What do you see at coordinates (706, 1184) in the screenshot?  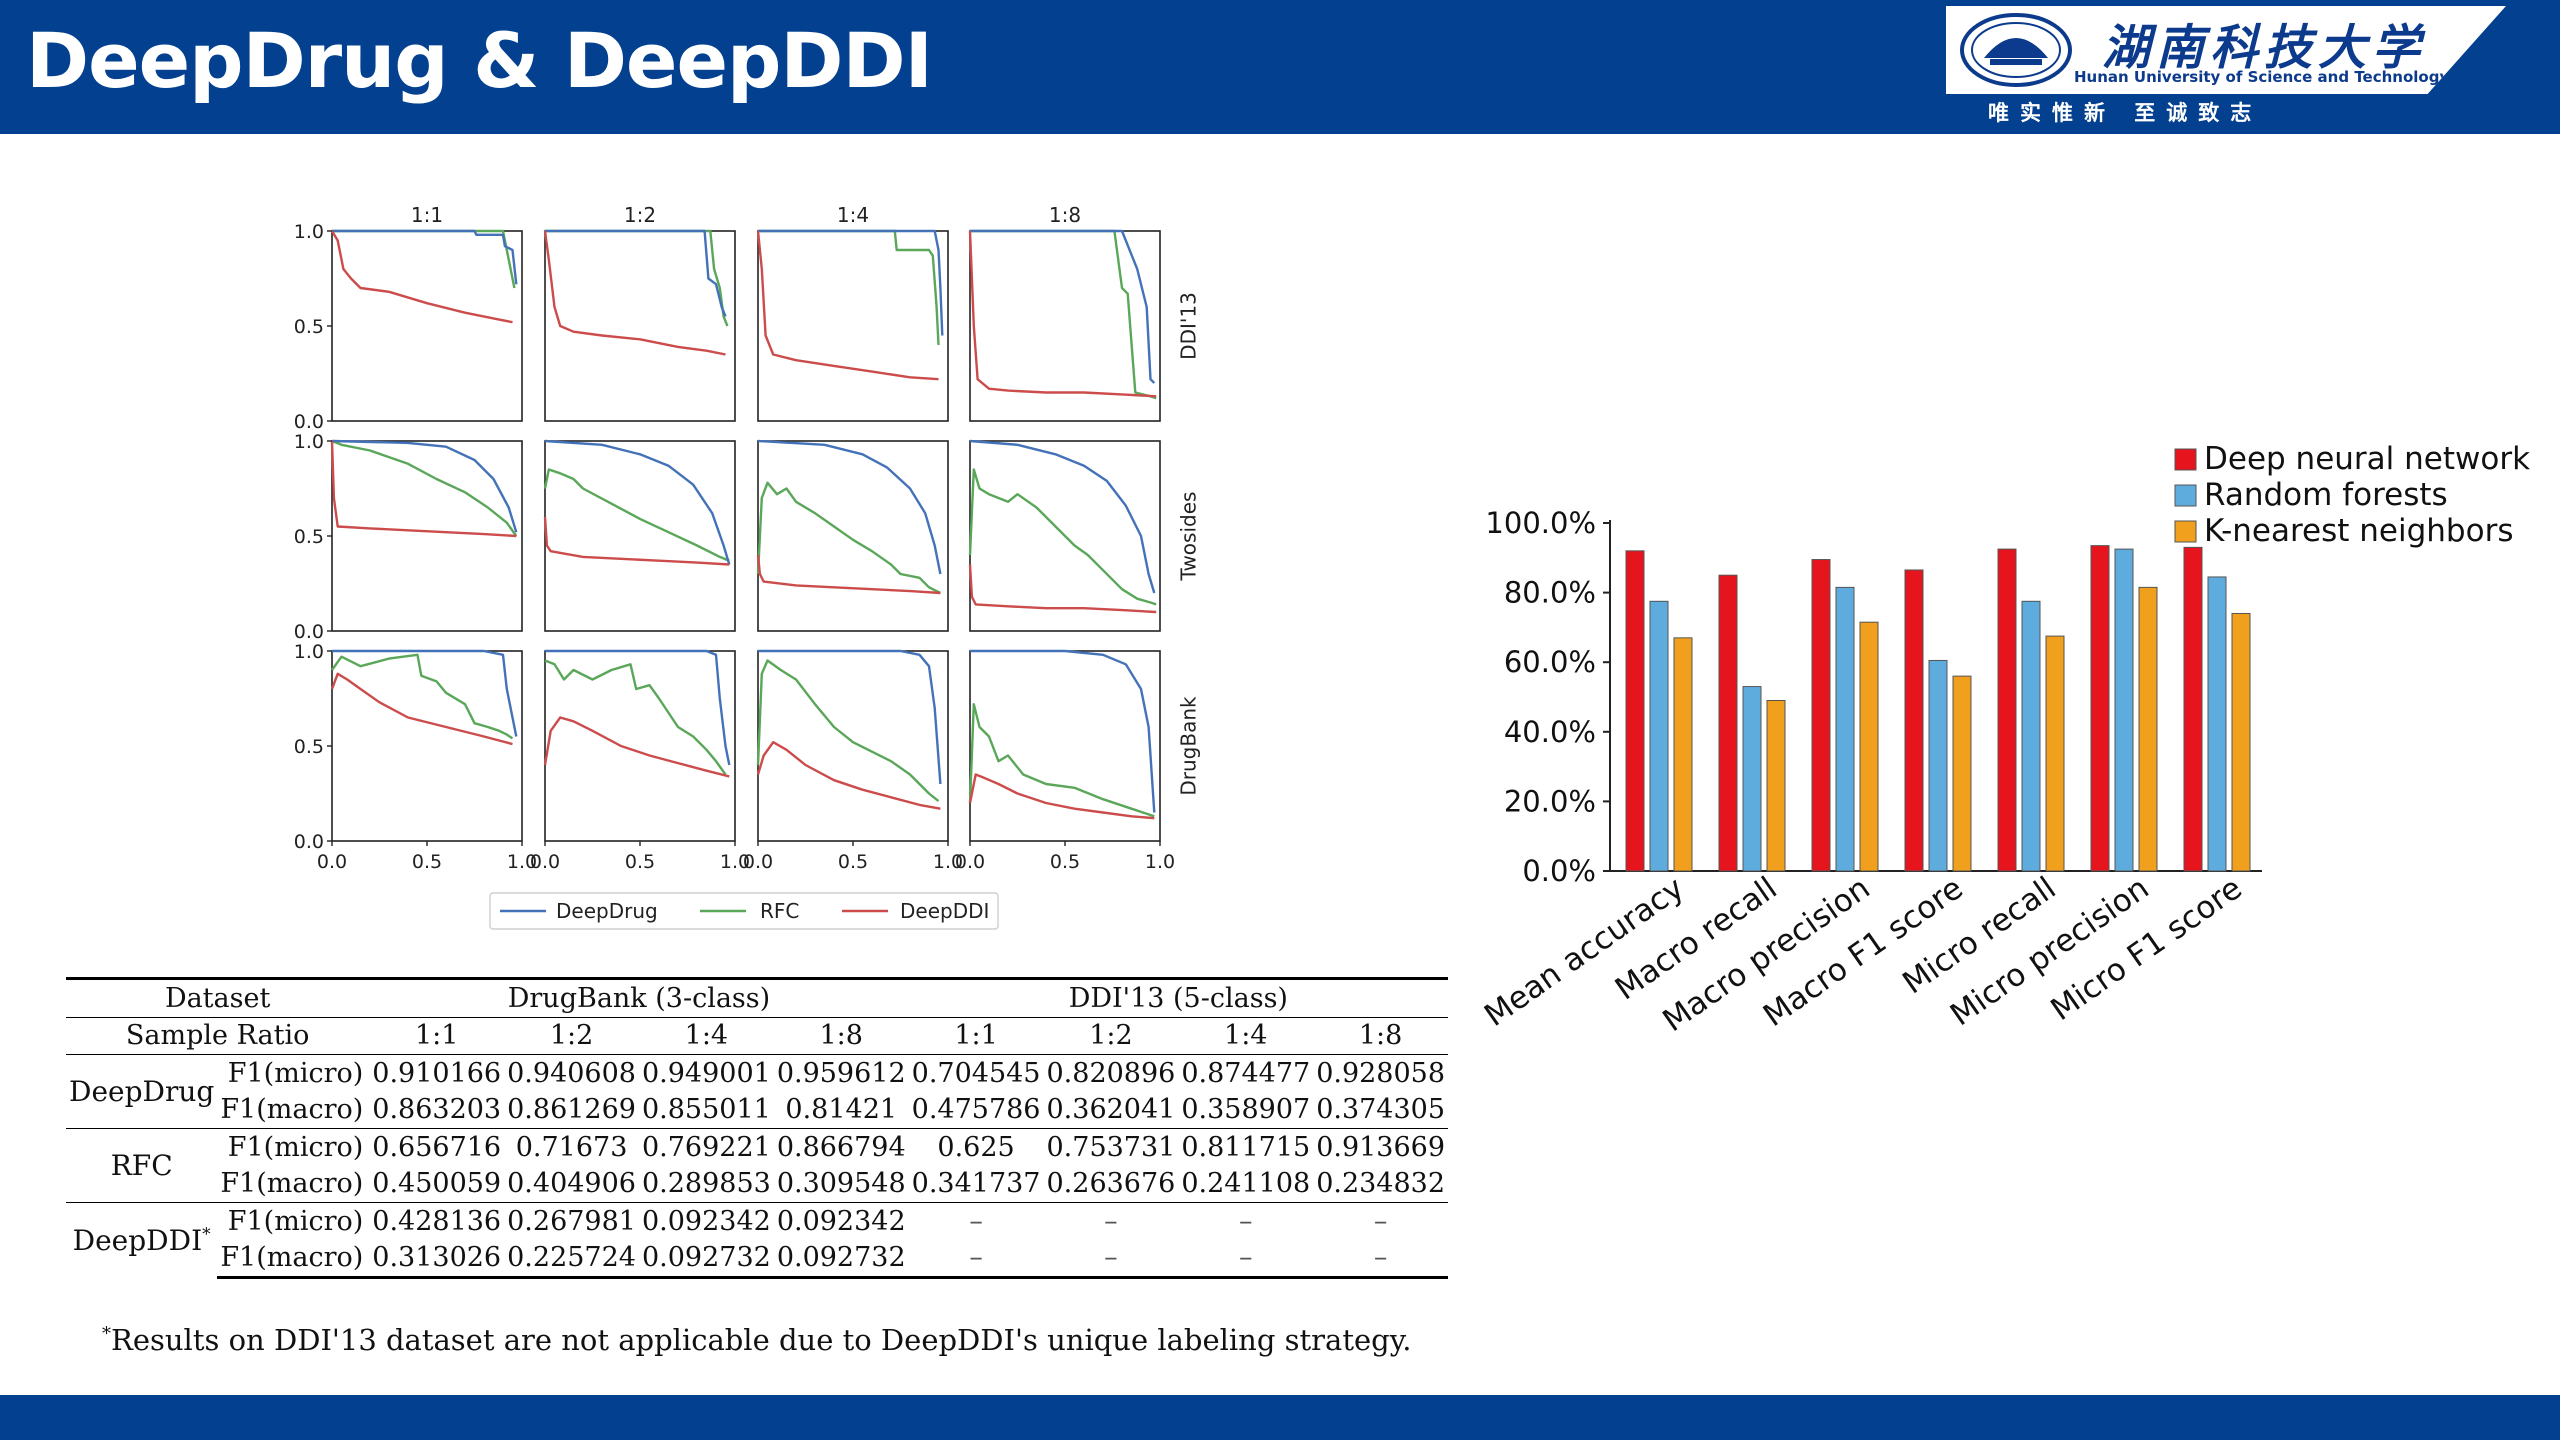 I see `metric-value: 0.289853` at bounding box center [706, 1184].